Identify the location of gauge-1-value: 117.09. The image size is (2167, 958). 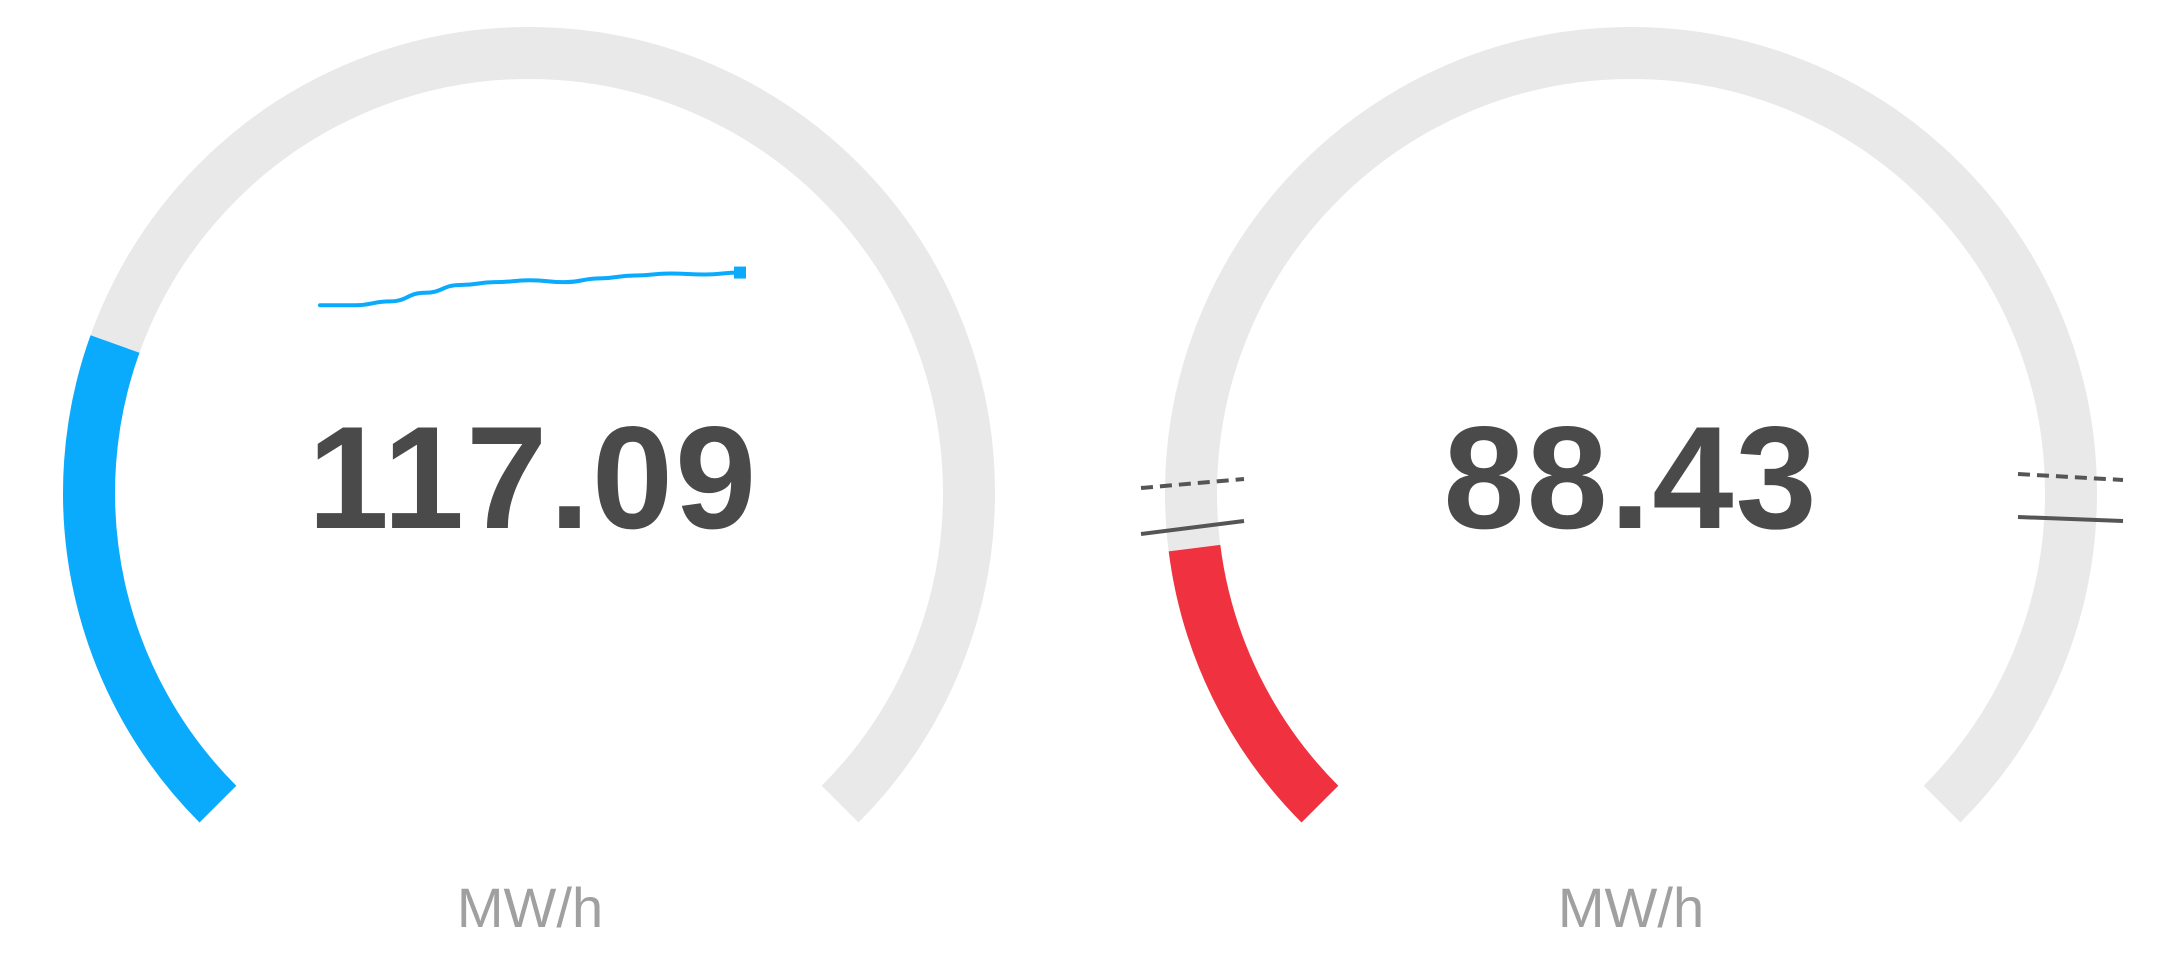
(533, 477).